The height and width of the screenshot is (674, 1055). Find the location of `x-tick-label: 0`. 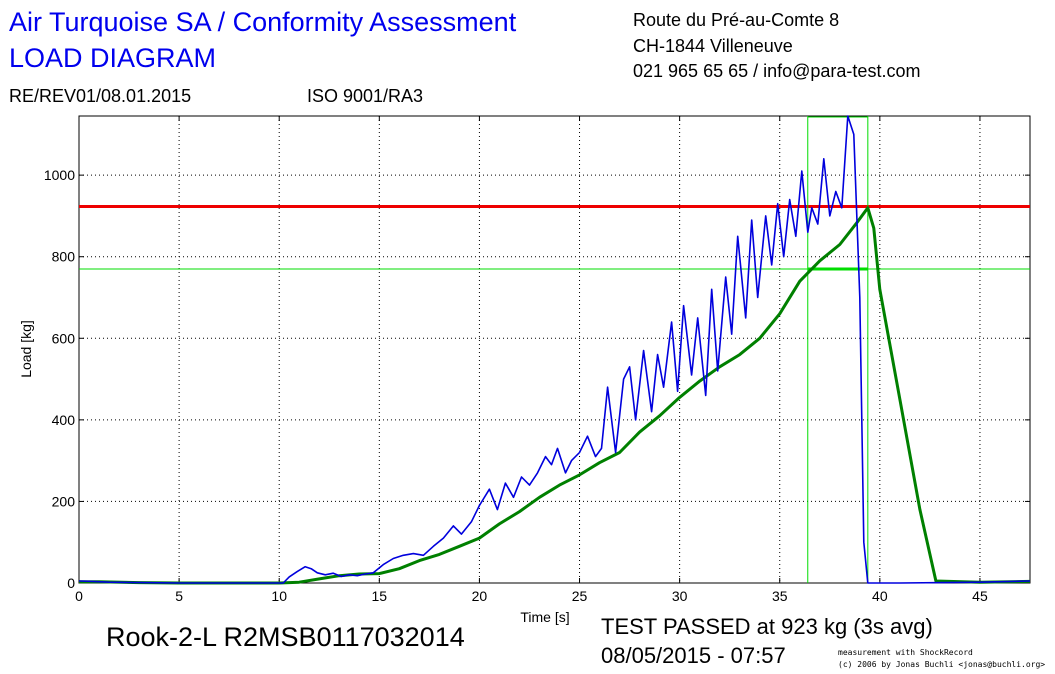

x-tick-label: 0 is located at coordinates (79, 596).